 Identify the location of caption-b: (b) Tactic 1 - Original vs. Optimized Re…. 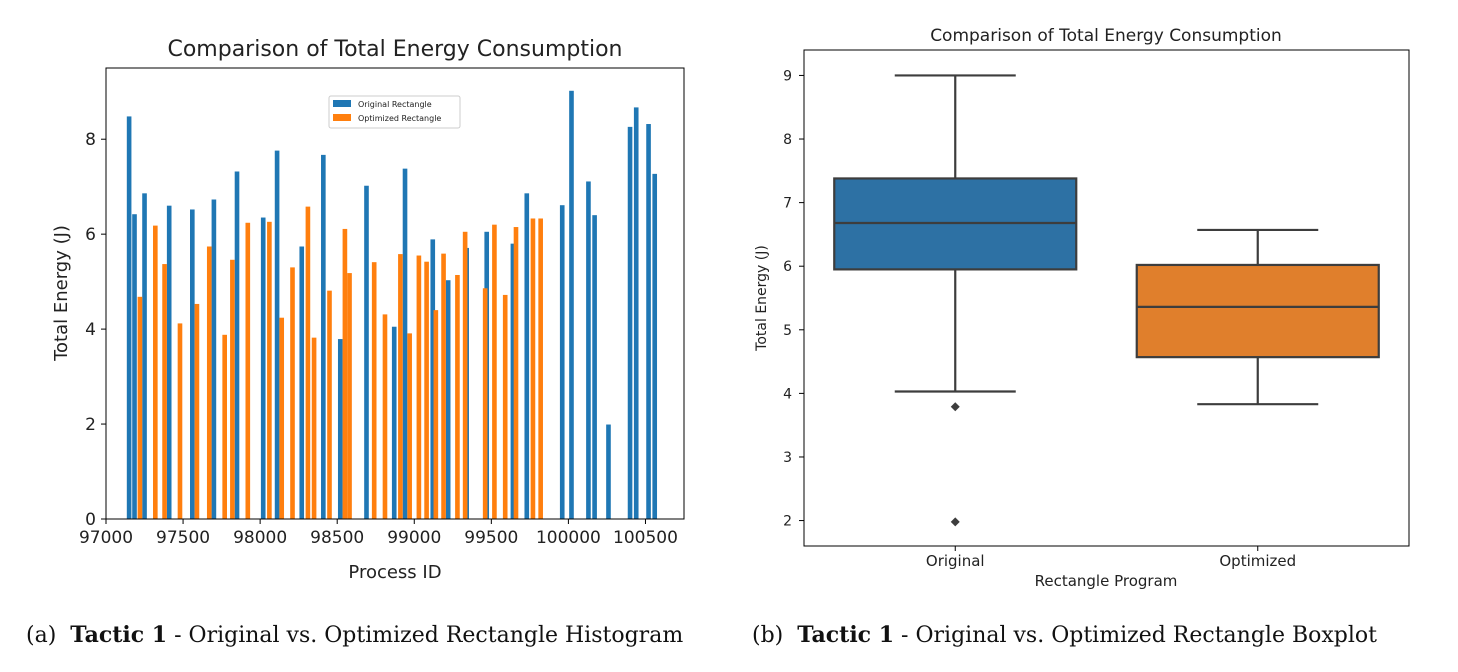
(1064, 635).